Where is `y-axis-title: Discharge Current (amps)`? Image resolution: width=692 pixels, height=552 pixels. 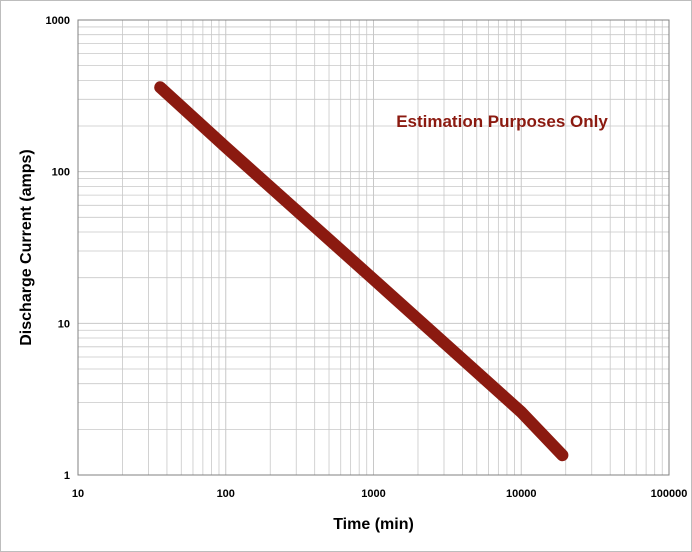 y-axis-title: Discharge Current (amps) is located at coordinates (26, 247).